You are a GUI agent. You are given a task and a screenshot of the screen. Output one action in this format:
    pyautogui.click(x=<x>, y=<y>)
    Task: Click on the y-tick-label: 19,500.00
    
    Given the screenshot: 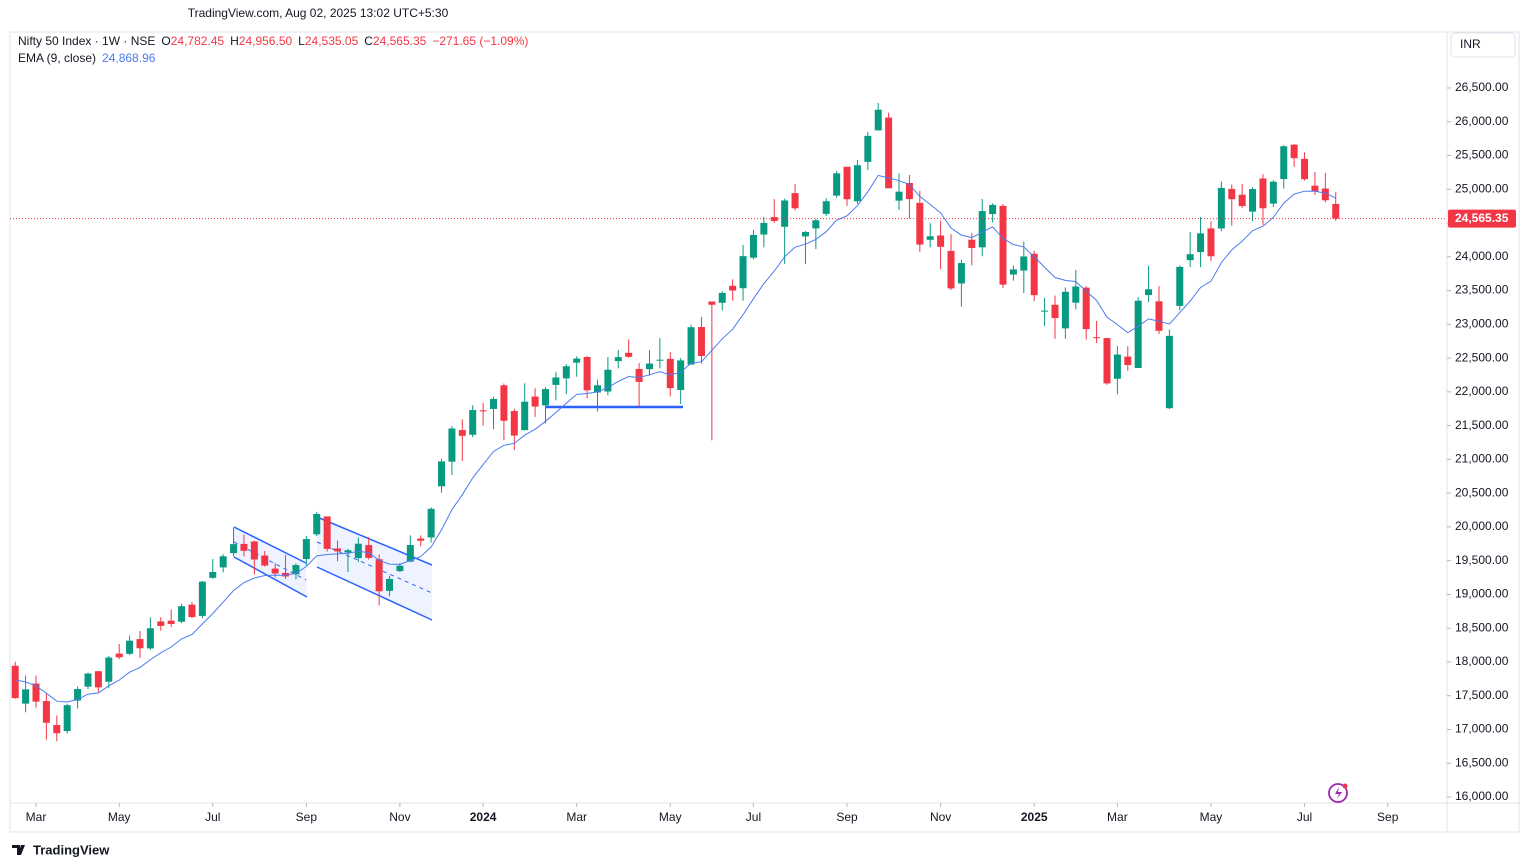 What is the action you would take?
    pyautogui.click(x=1482, y=560)
    